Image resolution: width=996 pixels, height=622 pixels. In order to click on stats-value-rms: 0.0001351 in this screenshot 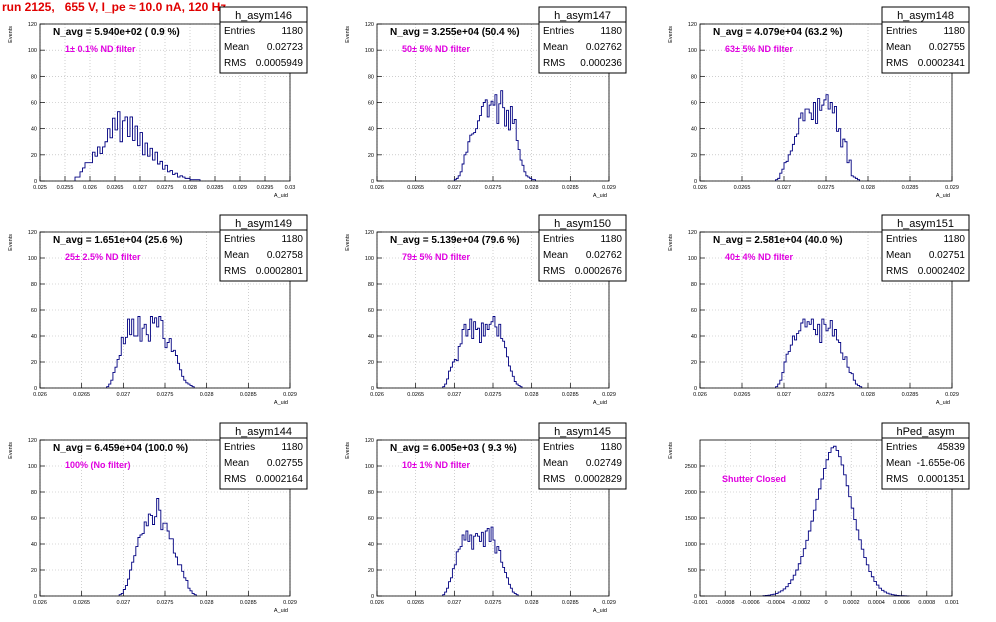, I will do `click(942, 479)`.